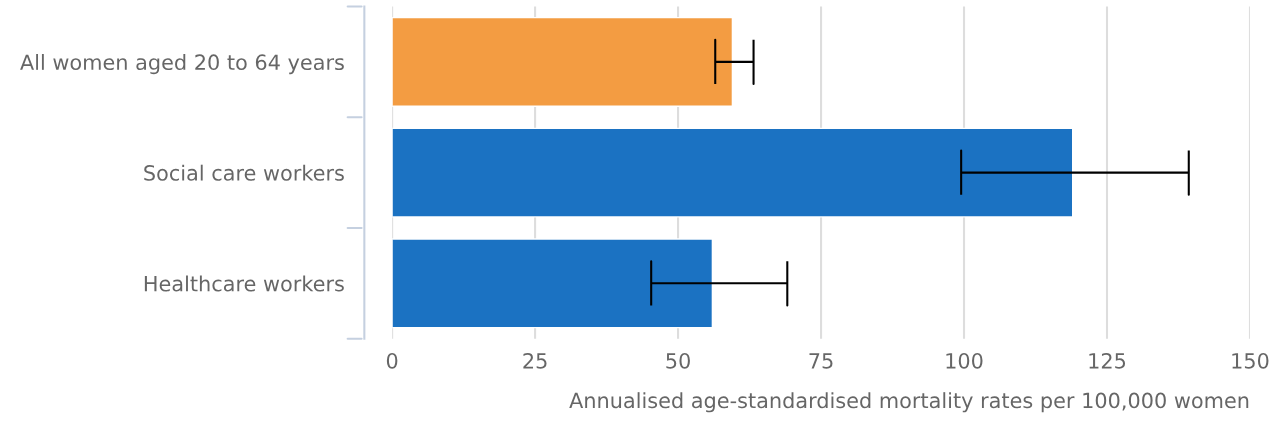 The image size is (1269, 437). I want to click on x-tick-label: 0, so click(392, 360).